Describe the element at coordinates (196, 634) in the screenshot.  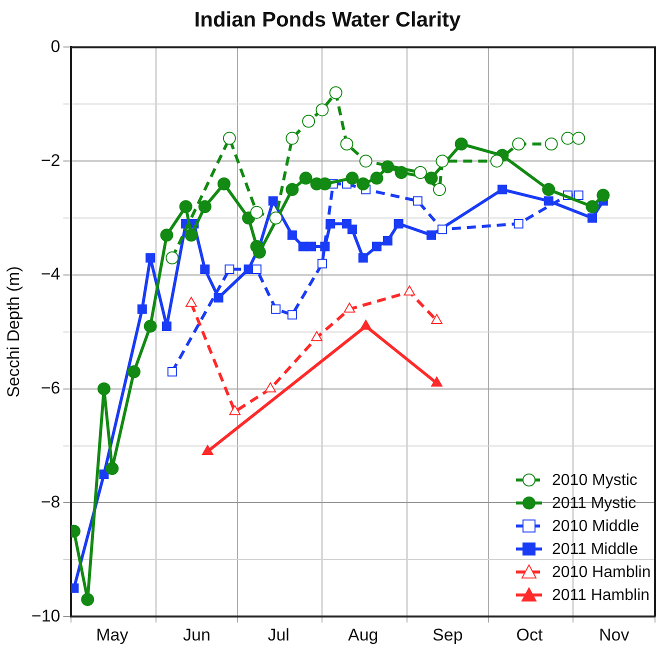
I see `x-tick-label: Jun` at that location.